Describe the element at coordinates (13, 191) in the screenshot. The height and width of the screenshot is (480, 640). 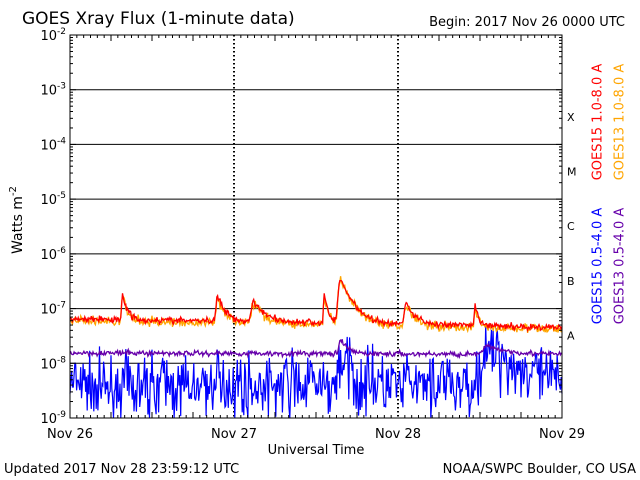
I see `y-axis-label-exponent: -2` at that location.